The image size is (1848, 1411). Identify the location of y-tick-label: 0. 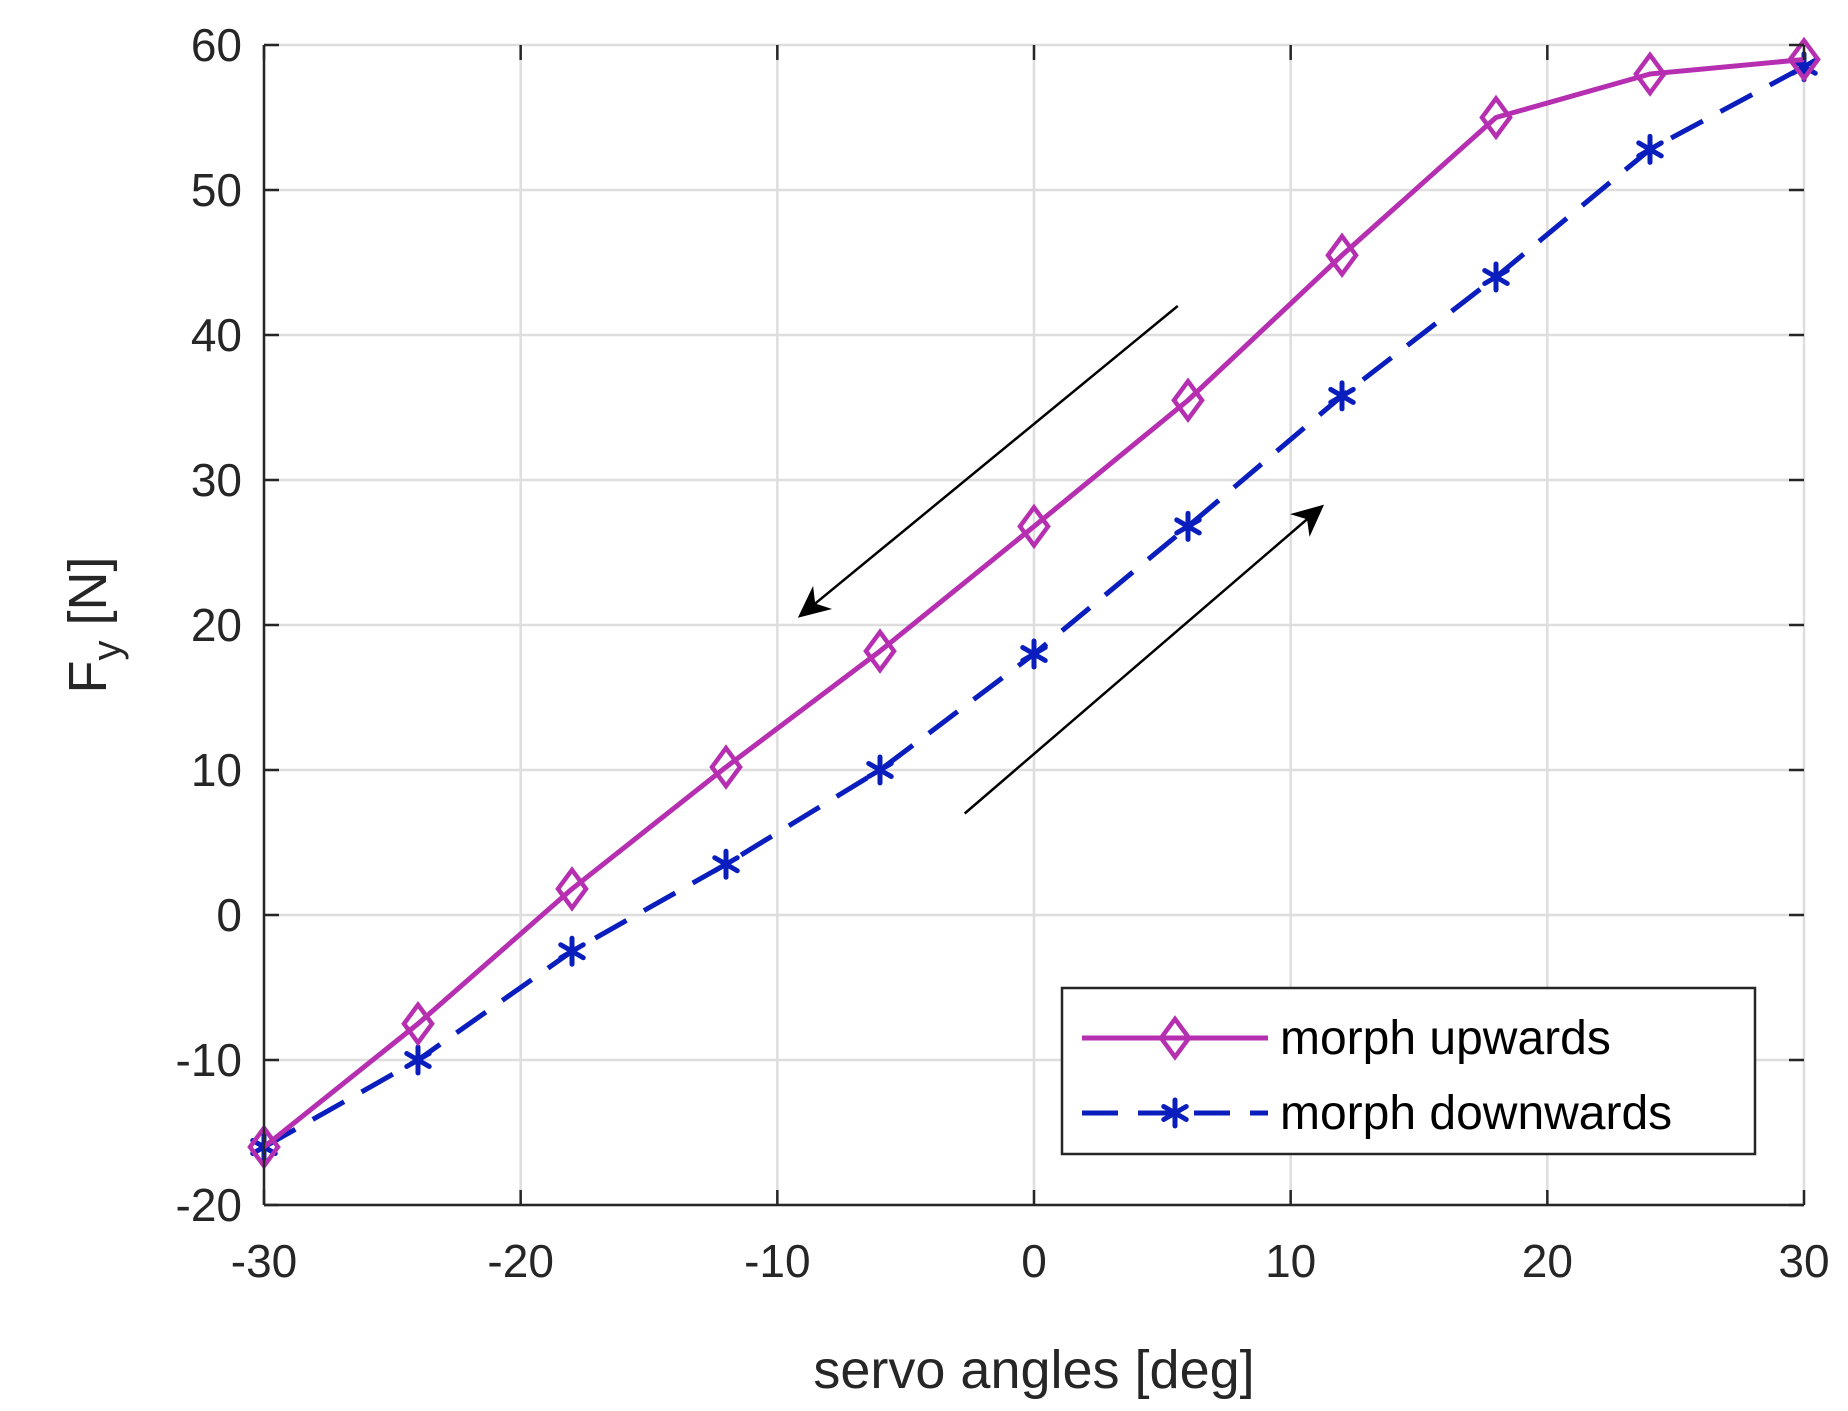
(229, 915).